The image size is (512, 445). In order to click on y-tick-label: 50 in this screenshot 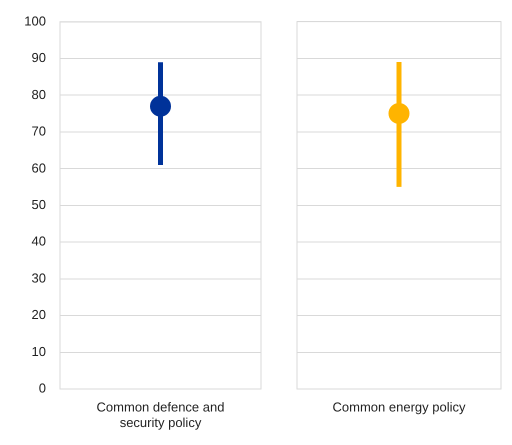, I will do `click(39, 204)`.